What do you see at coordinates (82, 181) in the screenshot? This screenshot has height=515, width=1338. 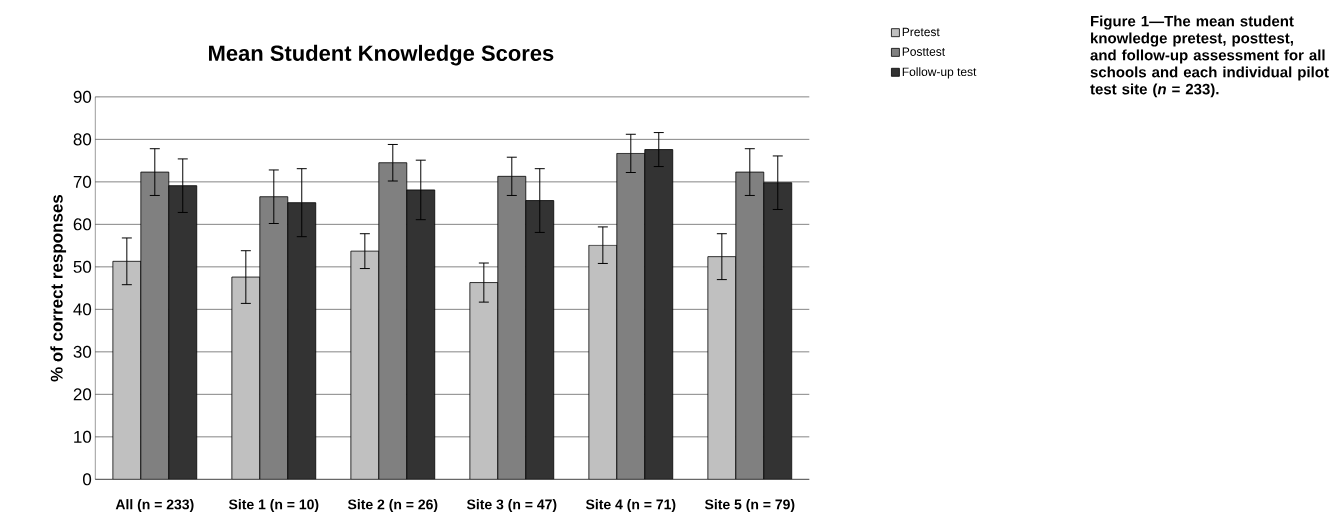 I see `y-tick-label: 70` at bounding box center [82, 181].